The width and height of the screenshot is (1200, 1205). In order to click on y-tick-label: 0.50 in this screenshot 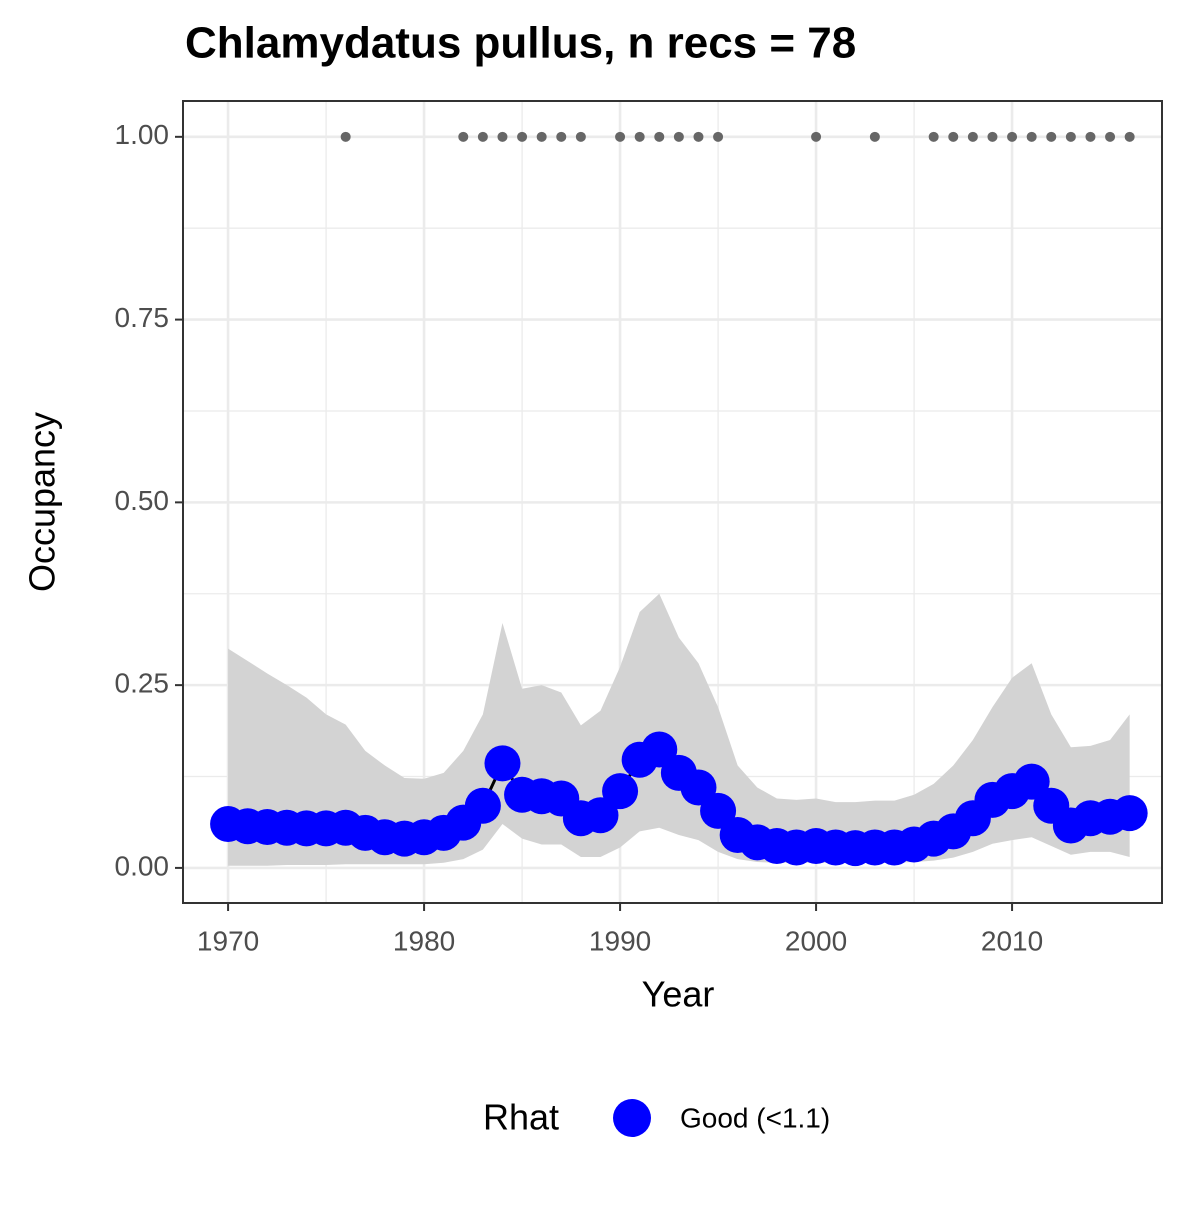, I will do `click(142, 500)`.